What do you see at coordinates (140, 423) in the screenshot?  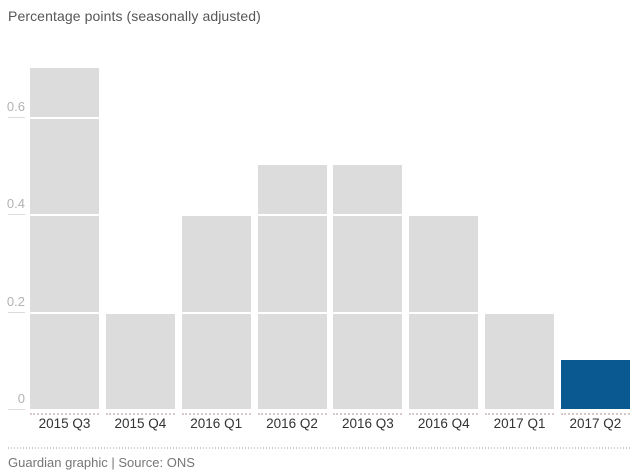 I see `x-axis-label-2015-q4: 2015 Q4` at bounding box center [140, 423].